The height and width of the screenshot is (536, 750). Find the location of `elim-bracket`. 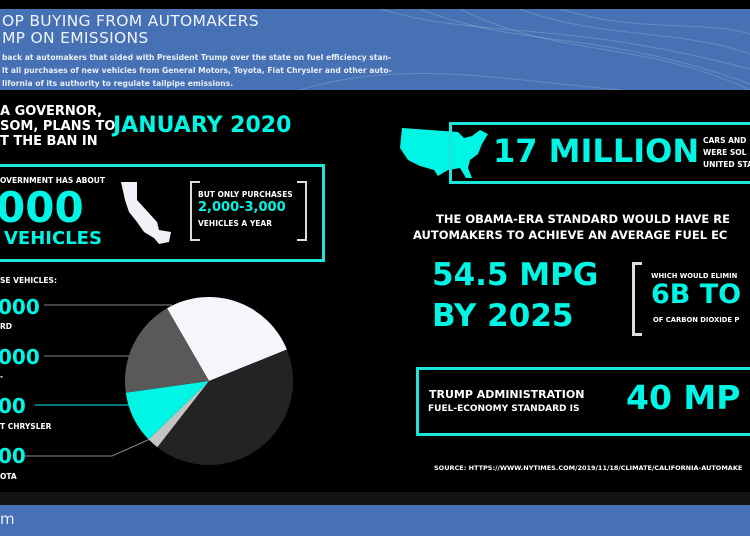

elim-bracket is located at coordinates (637, 299).